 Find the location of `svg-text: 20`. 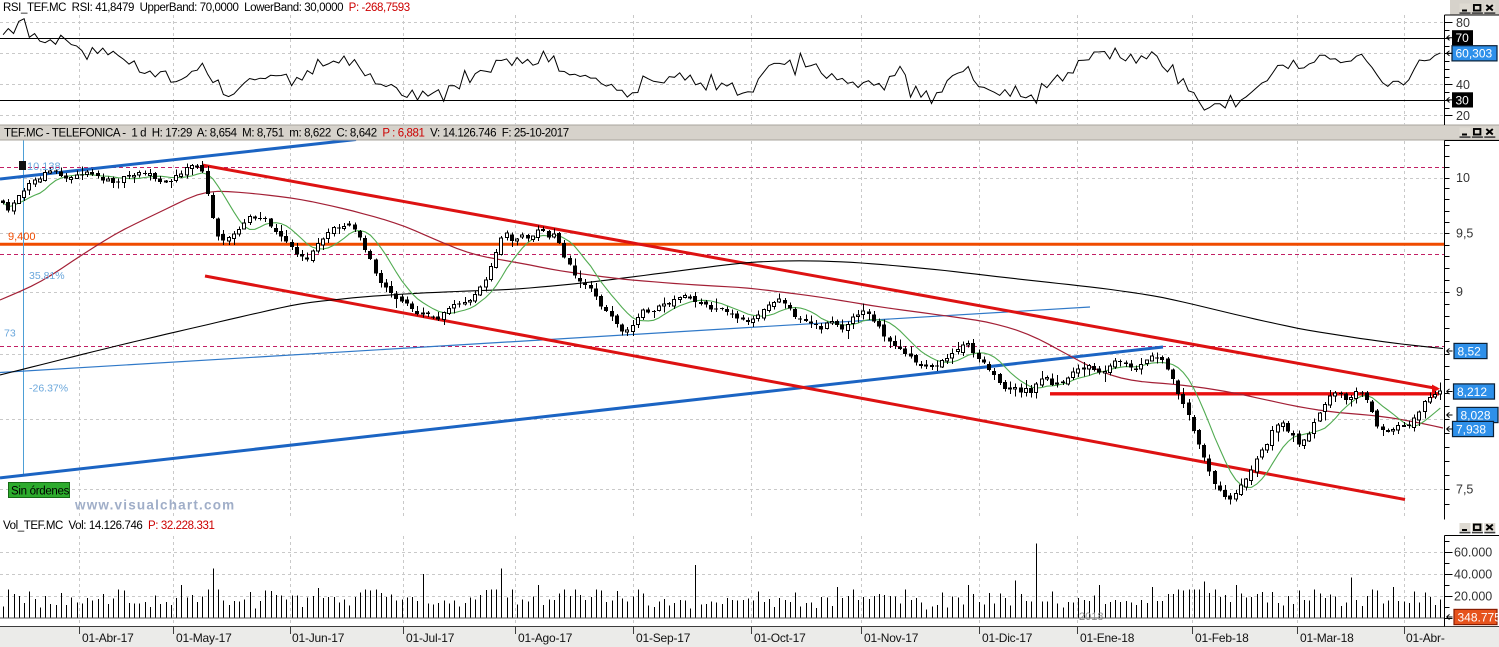

svg-text: 20 is located at coordinates (1463, 116).